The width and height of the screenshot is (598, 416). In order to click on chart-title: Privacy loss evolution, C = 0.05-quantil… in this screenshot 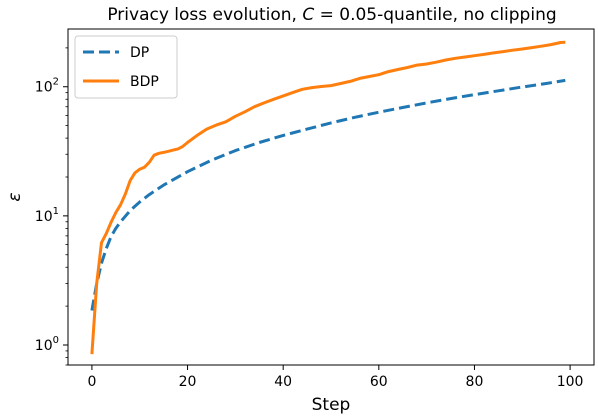, I will do `click(331, 15)`.